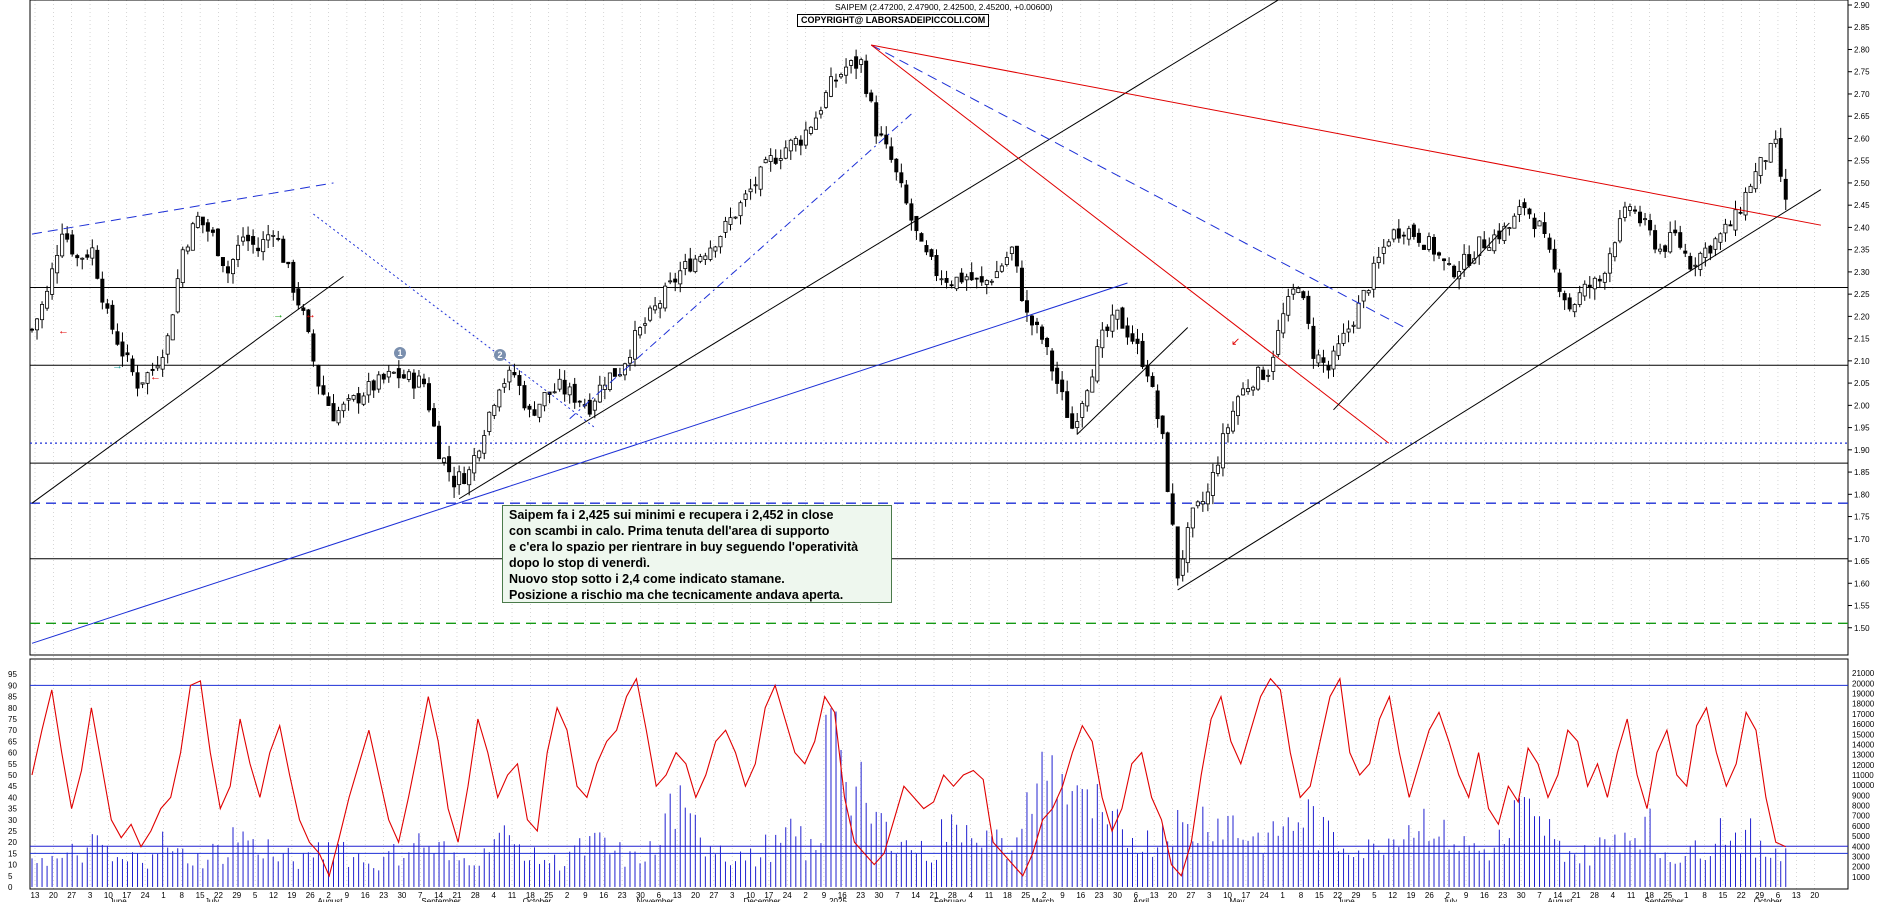  Describe the element at coordinates (1862, 138) in the screenshot. I see `price-tick-label: 2.60` at that location.